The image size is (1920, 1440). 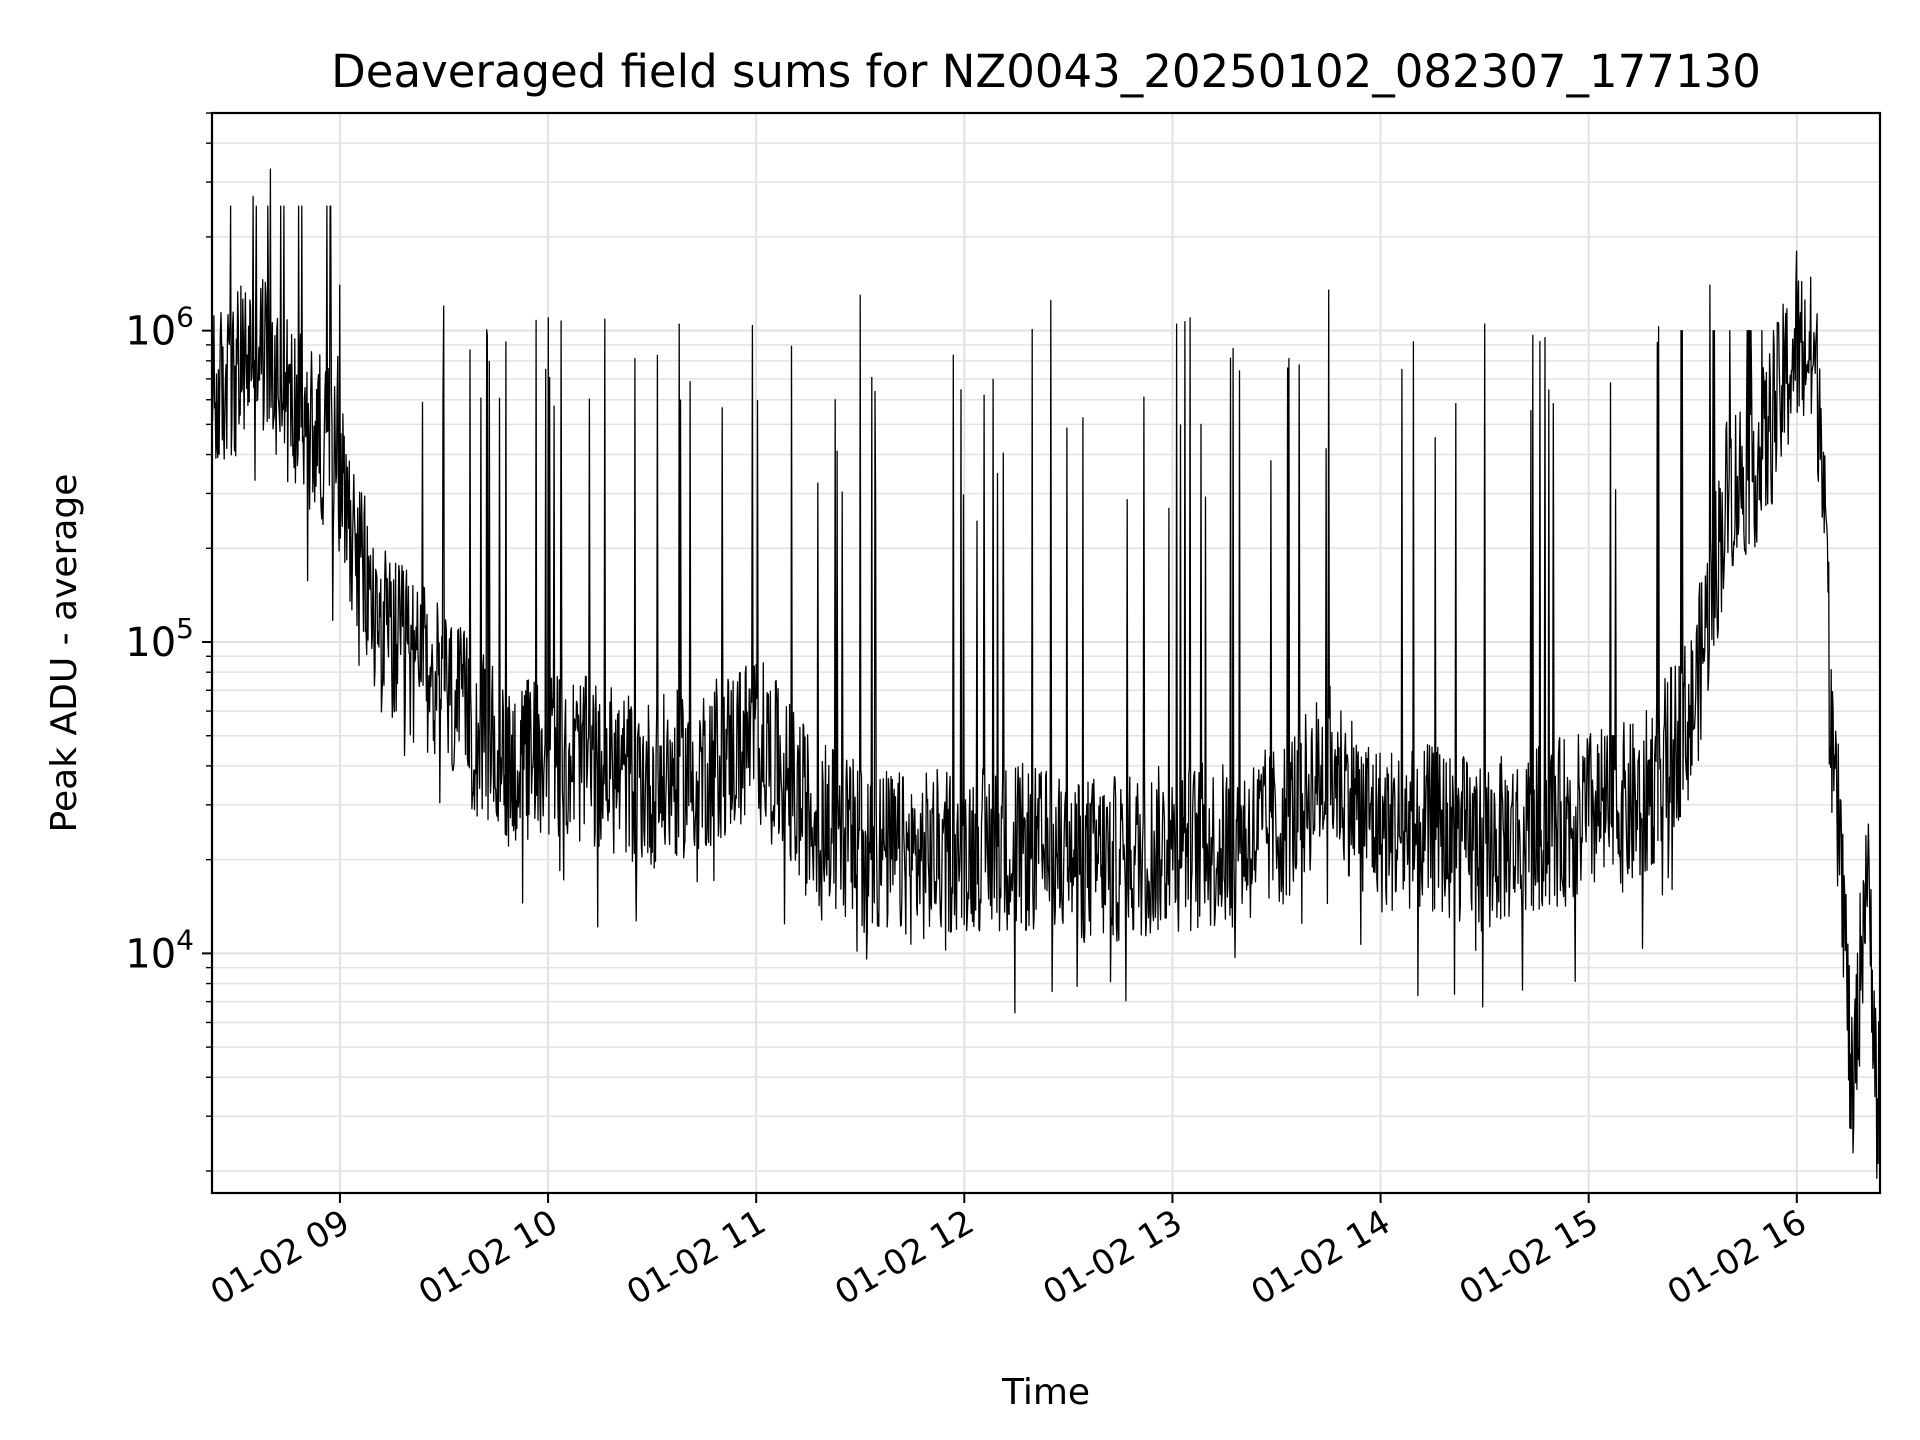 I want to click on y-tick-label: 10⁴, so click(x=159, y=950).